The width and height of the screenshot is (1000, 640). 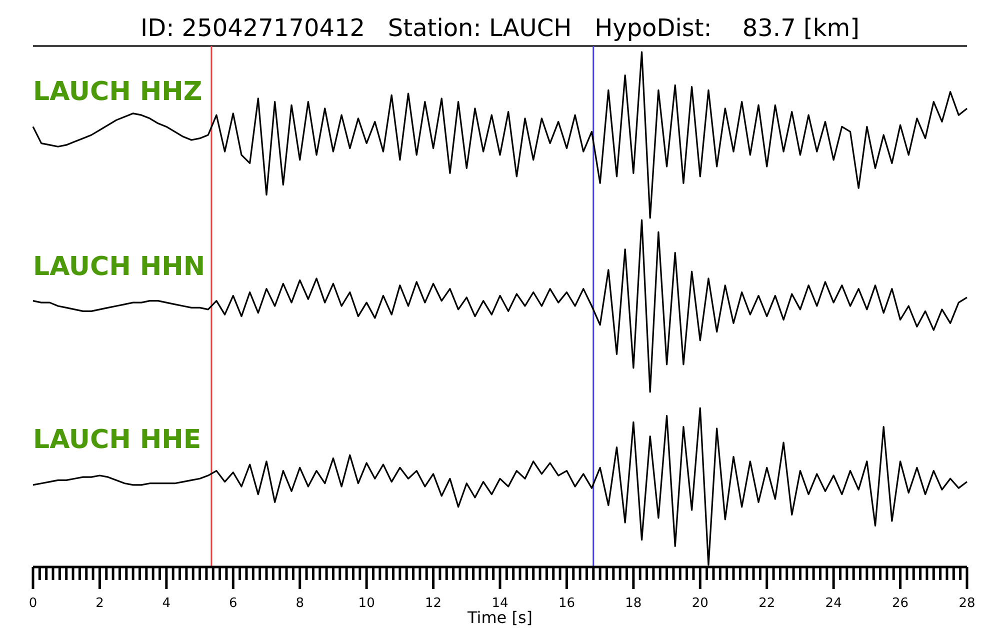 What do you see at coordinates (967, 603) in the screenshot?
I see `x-tick-label: 28` at bounding box center [967, 603].